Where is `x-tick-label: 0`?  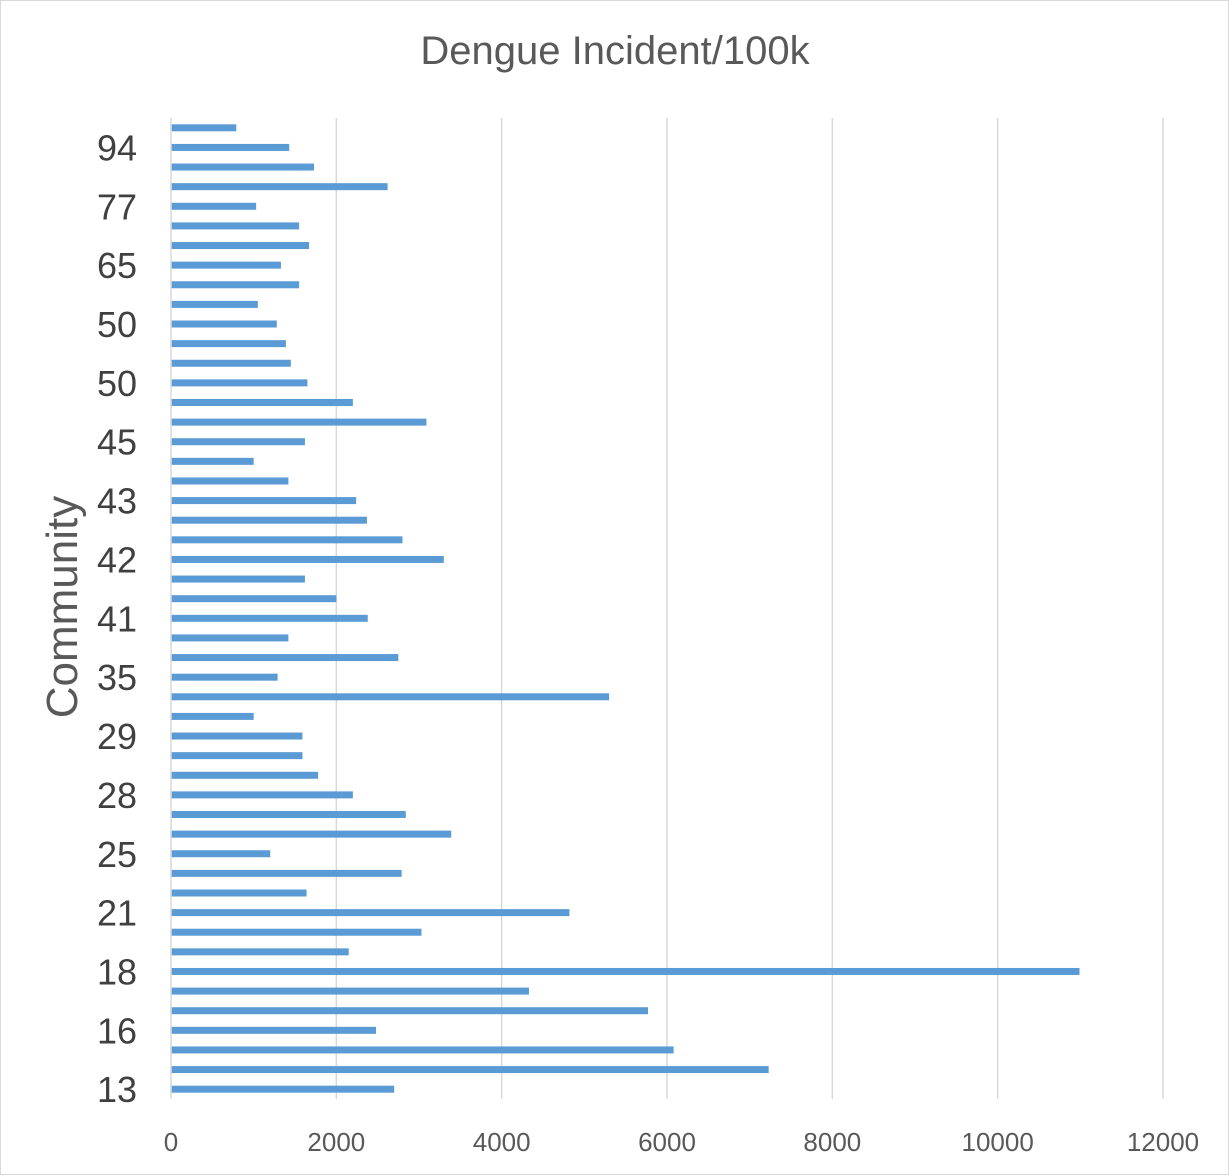 x-tick-label: 0 is located at coordinates (171, 1142).